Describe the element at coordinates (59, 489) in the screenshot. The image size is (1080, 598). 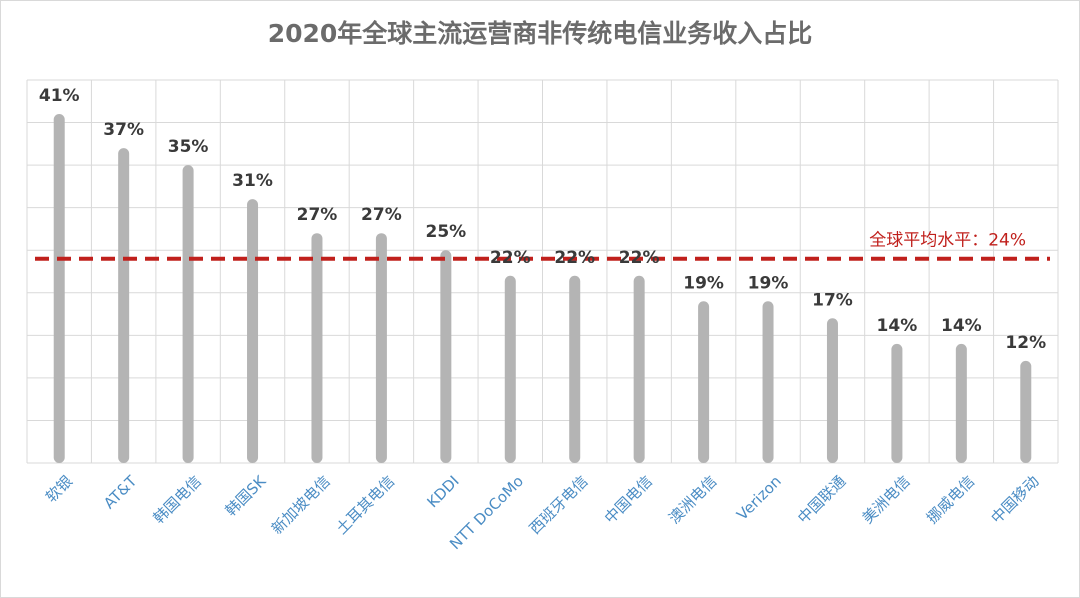
I see `category-label: 软银` at that location.